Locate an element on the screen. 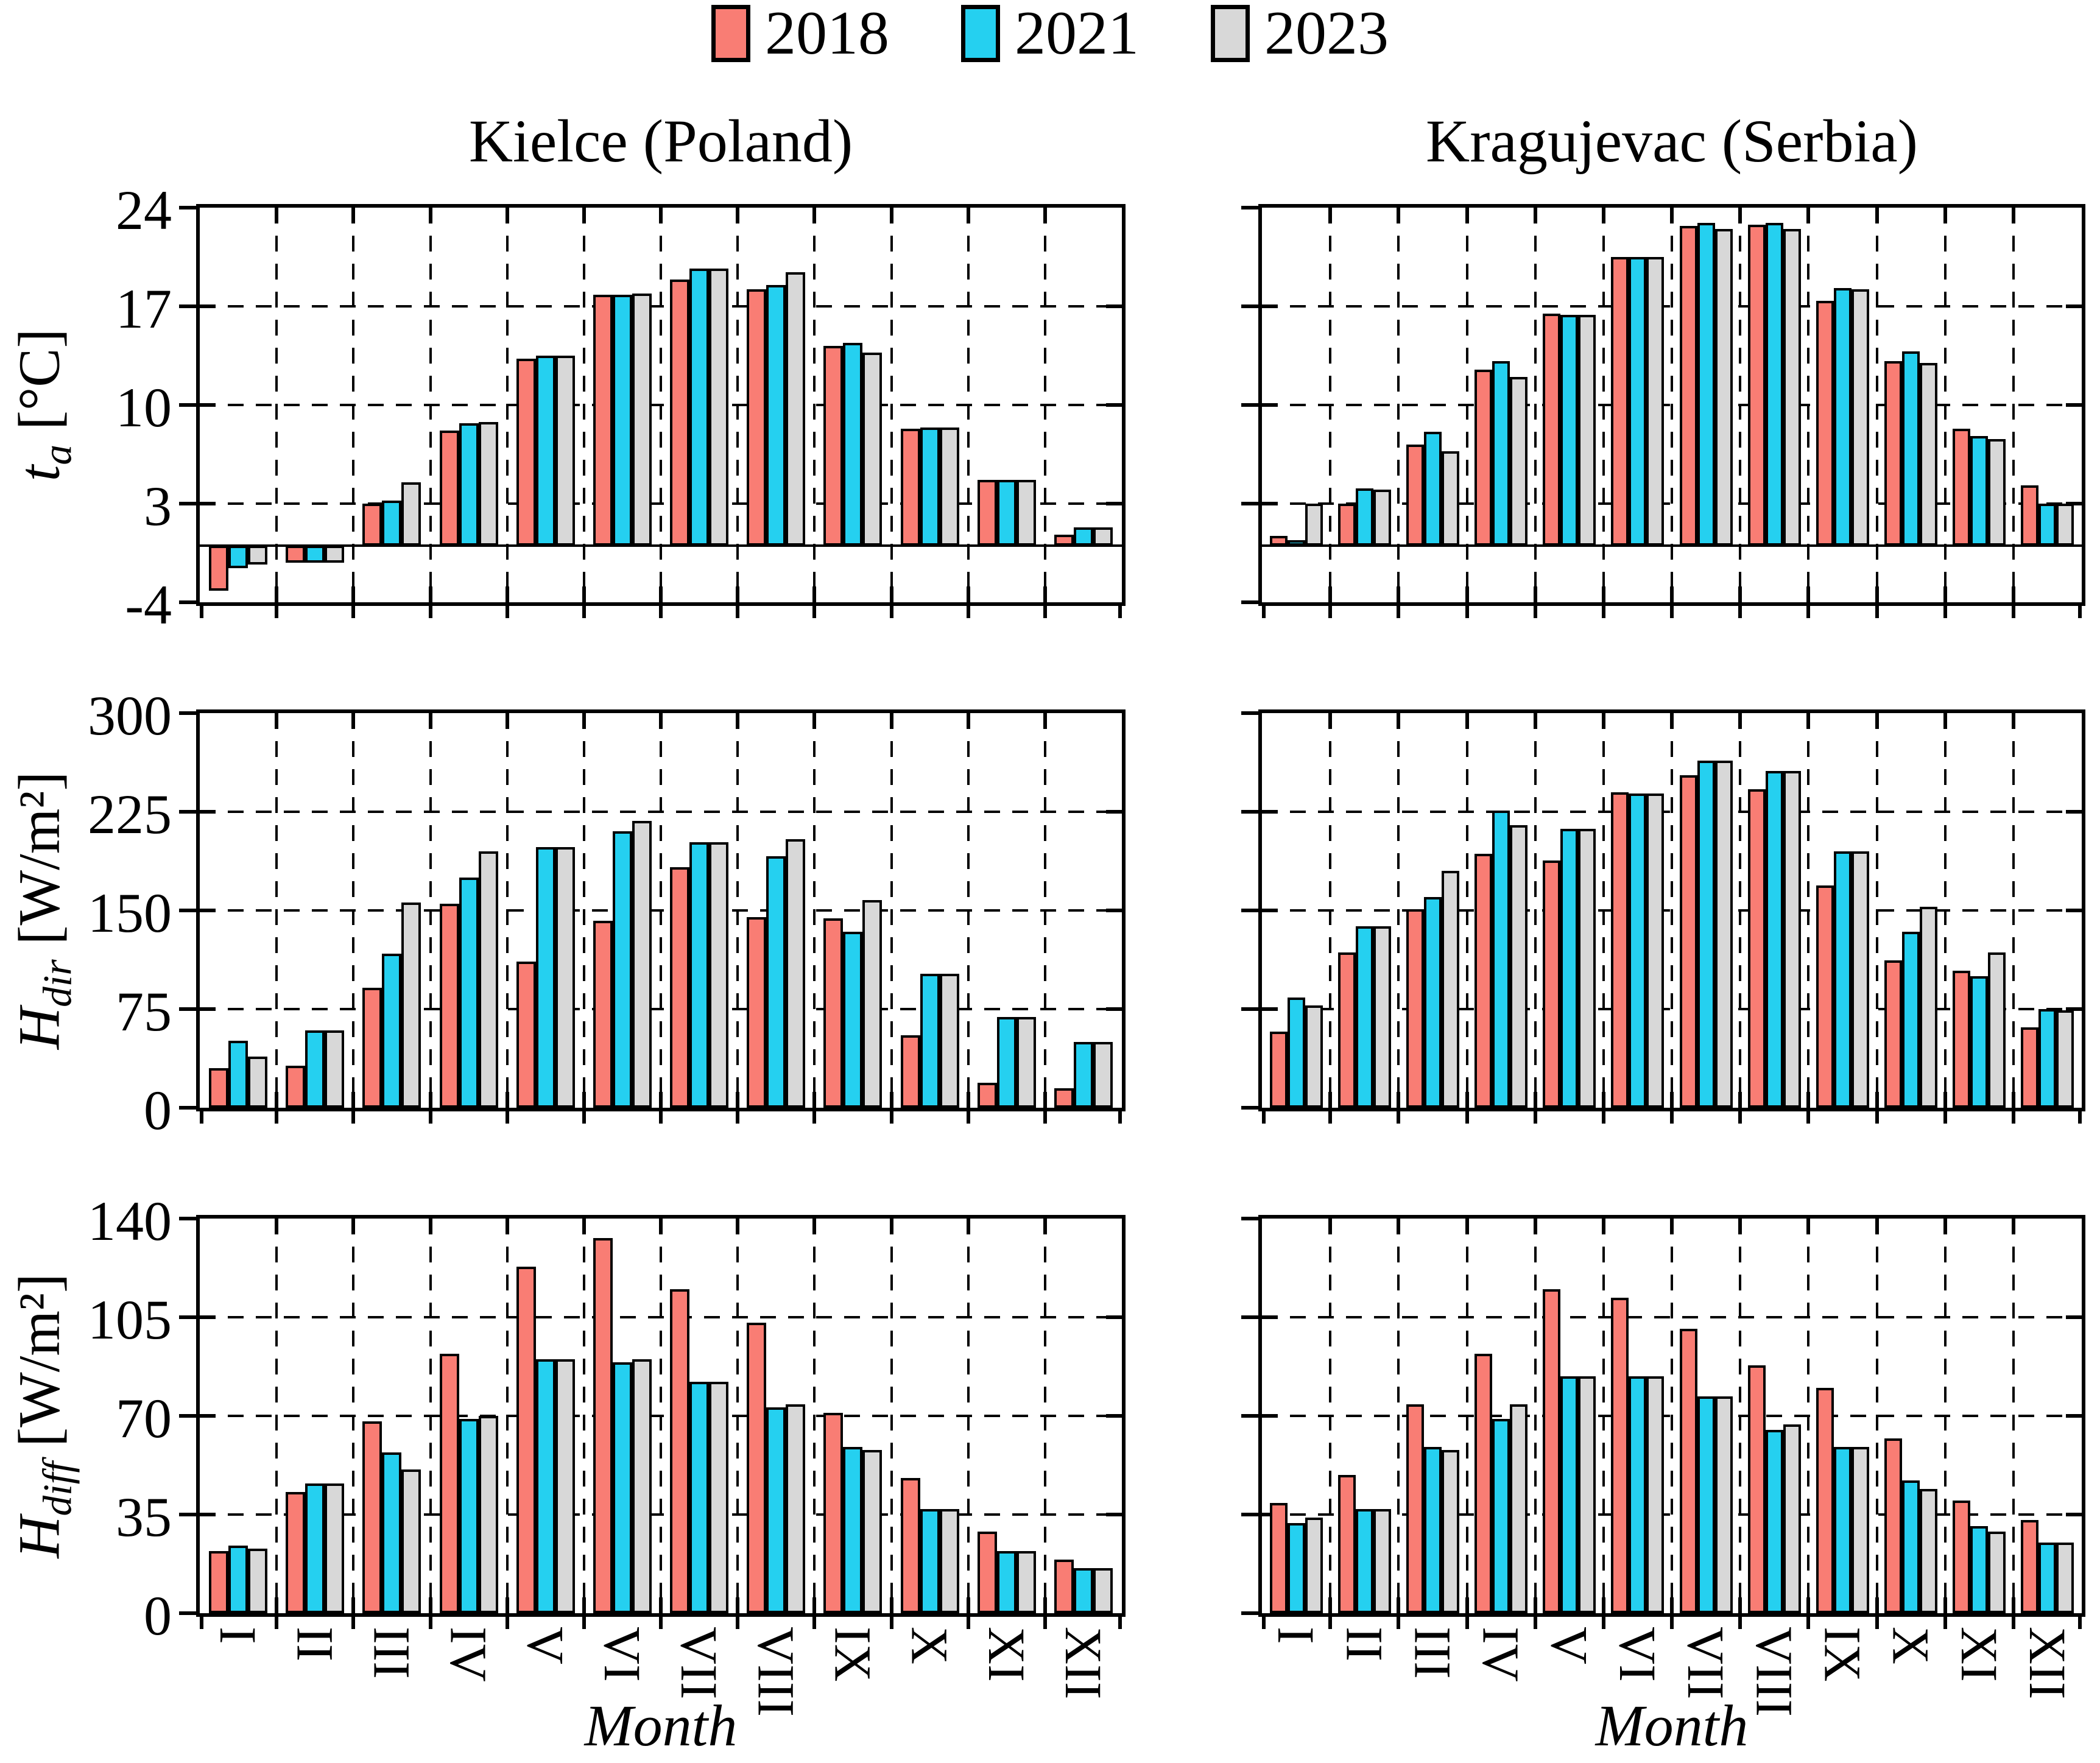  legend-label-2021: 2021 is located at coordinates (1077, 34).